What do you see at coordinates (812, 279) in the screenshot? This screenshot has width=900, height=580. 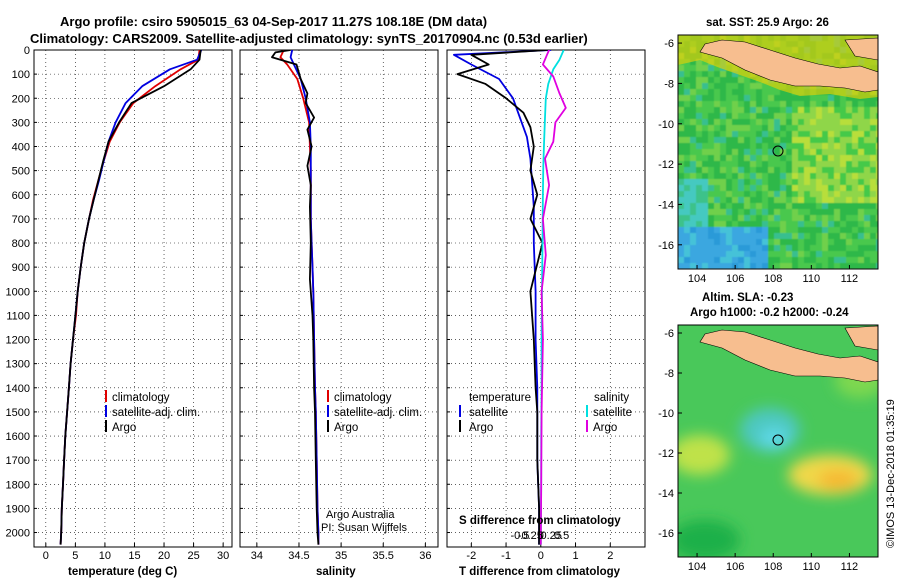 I see `map-x-tick-label: 110` at bounding box center [812, 279].